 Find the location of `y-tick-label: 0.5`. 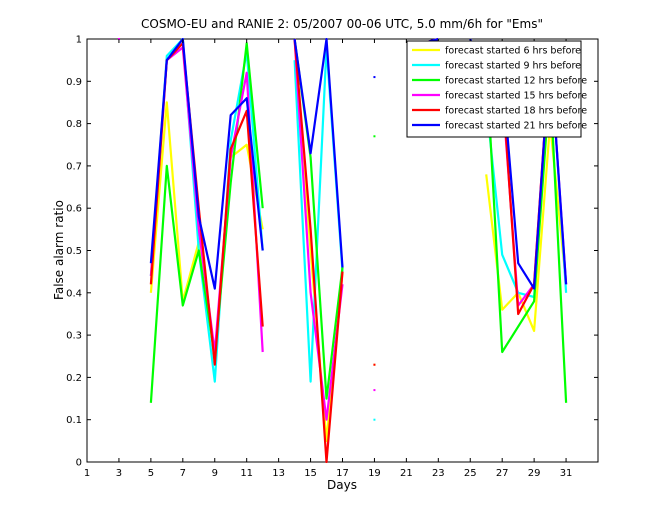

y-tick-label: 0.5 is located at coordinates (74, 251).